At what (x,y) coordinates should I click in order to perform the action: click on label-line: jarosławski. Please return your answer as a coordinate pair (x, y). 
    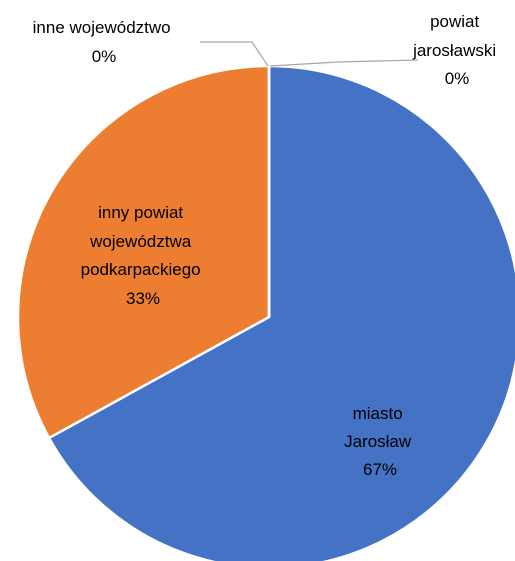
    Looking at the image, I should click on (454, 50).